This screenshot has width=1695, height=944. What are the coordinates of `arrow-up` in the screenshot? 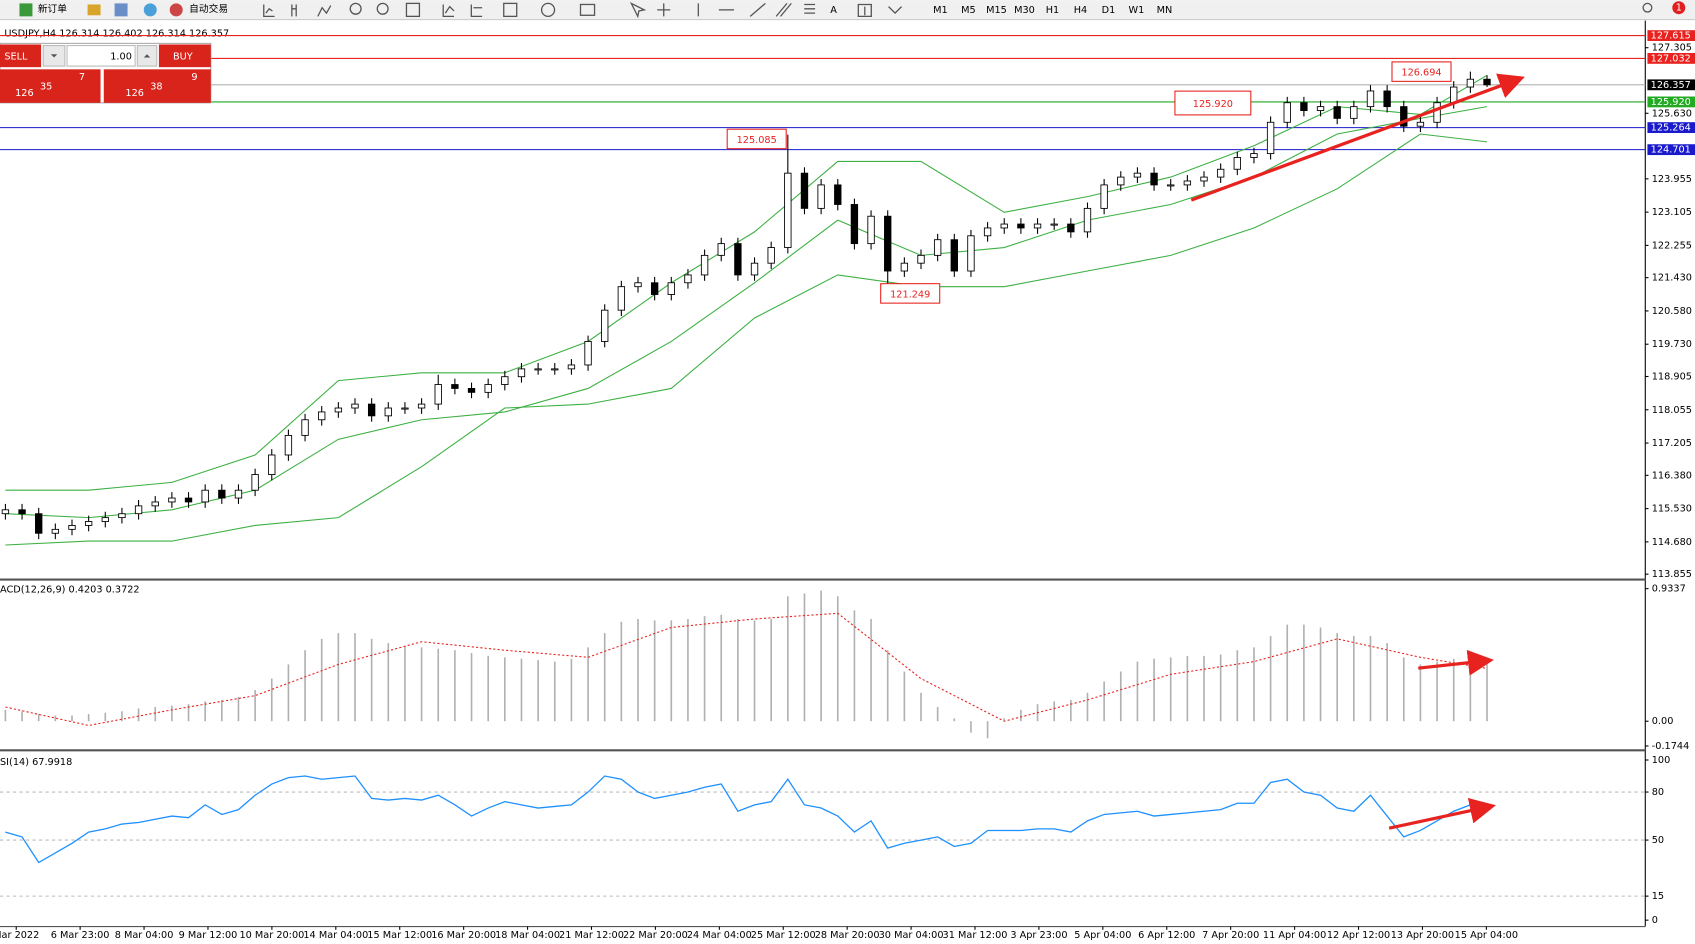 It's located at (147, 56).